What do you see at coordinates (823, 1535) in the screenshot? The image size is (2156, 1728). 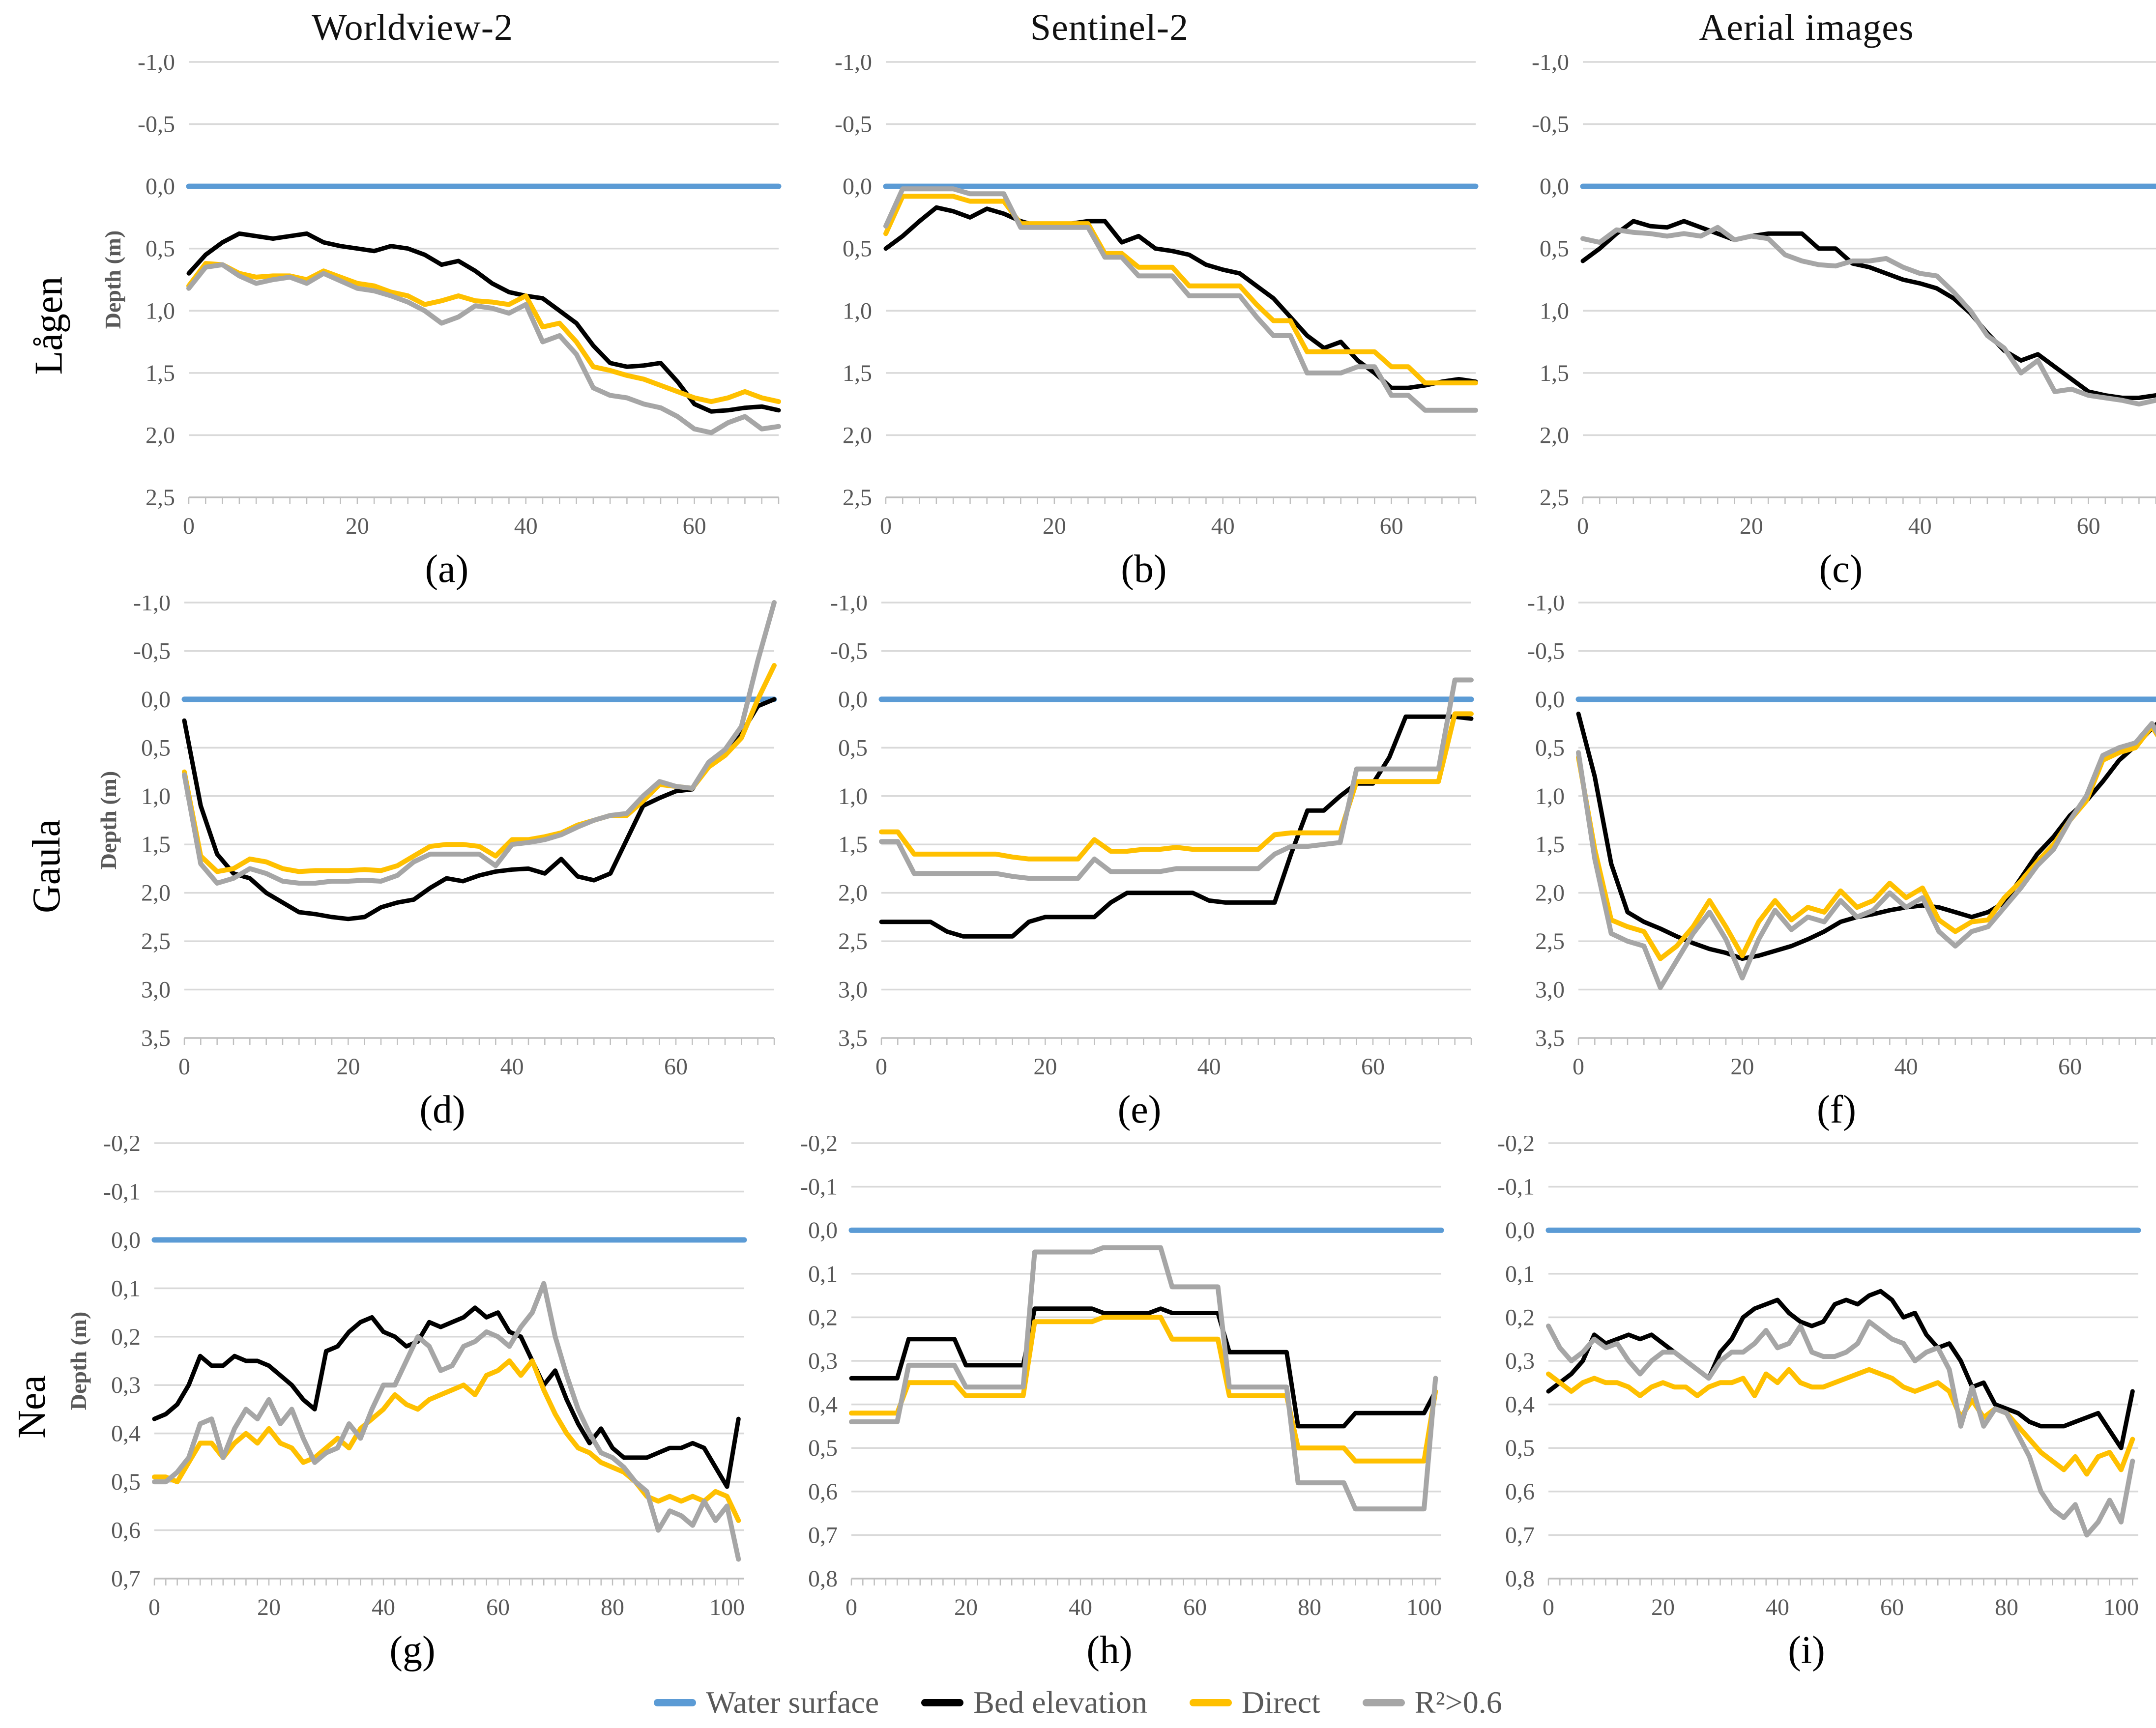 I see `svg-text: 0,7` at bounding box center [823, 1535].